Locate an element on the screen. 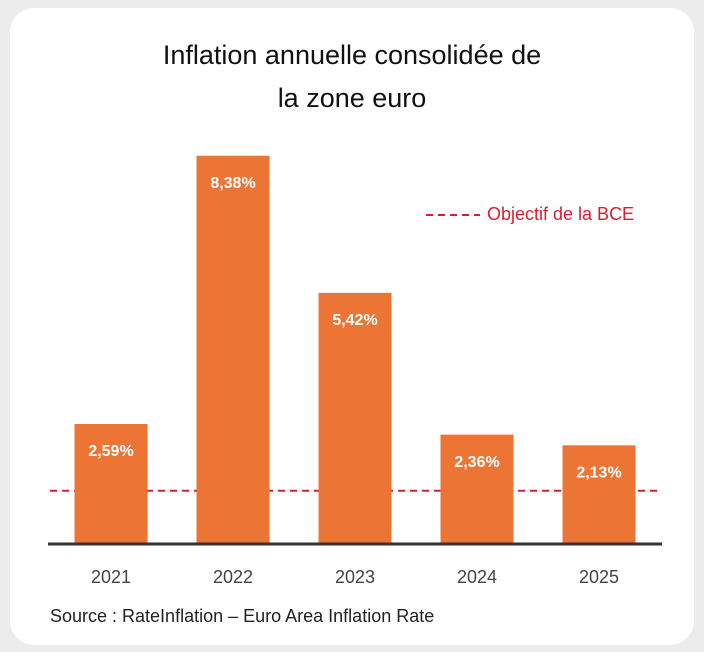 Image resolution: width=704 pixels, height=652 pixels. x-tick-label: 2021 is located at coordinates (111, 577).